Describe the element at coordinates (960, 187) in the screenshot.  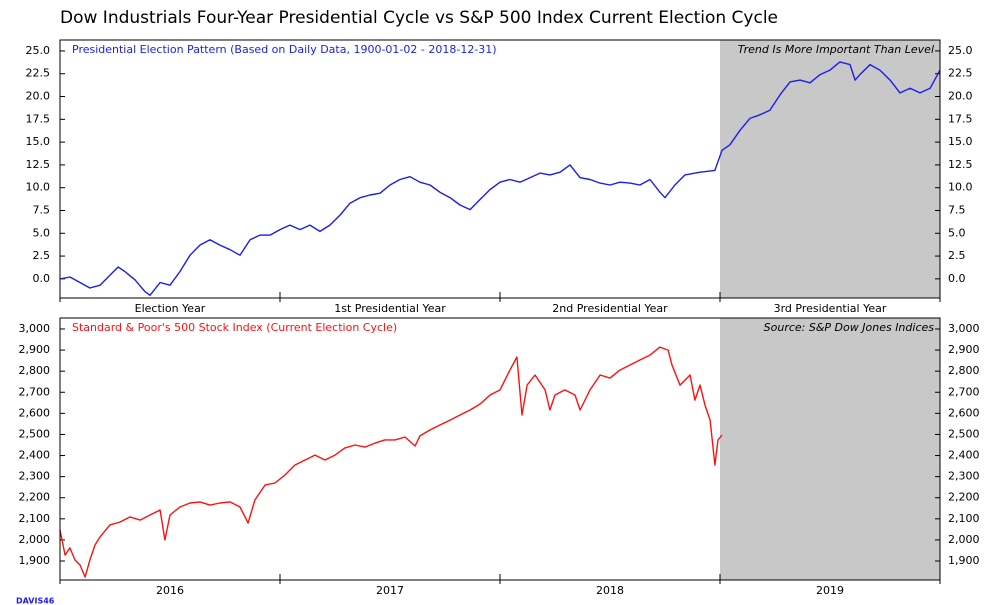
I see `y2-tick-label: 10.0` at that location.